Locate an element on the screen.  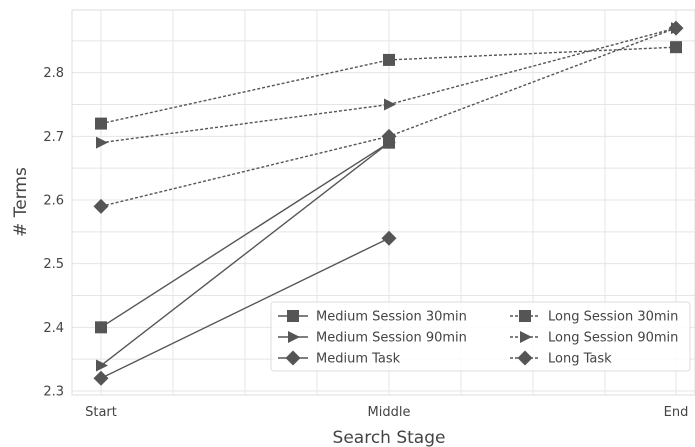
y-tick-label-0: 2.3 is located at coordinates (53, 392).